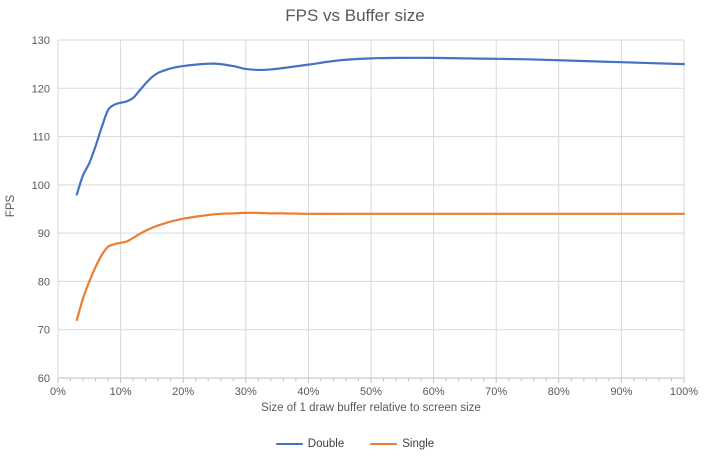 The width and height of the screenshot is (710, 466). I want to click on legend-label-double: Double, so click(326, 444).